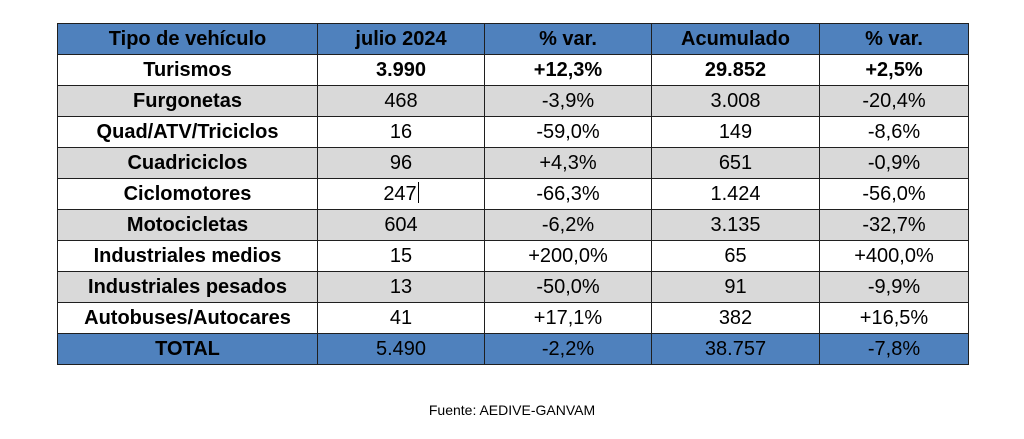 This screenshot has height=439, width=1024. What do you see at coordinates (894, 101) in the screenshot?
I see `accumulated-variation-cell: -20,4%` at bounding box center [894, 101].